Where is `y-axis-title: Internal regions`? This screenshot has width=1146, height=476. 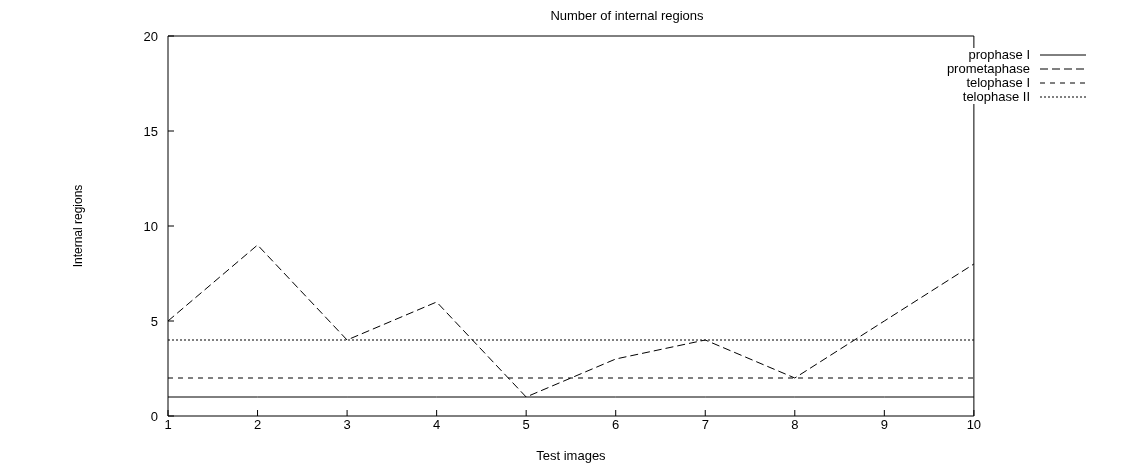
y-axis-title: Internal regions is located at coordinates (78, 226).